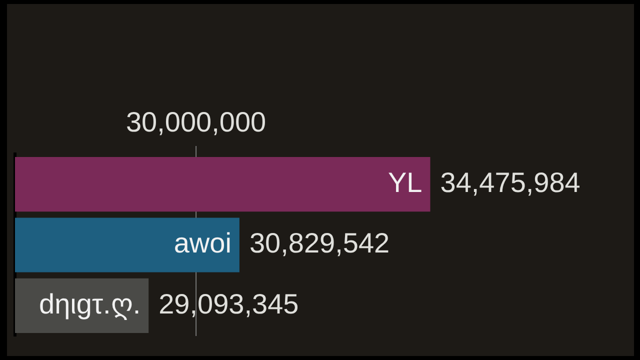 The height and width of the screenshot is (360, 640). What do you see at coordinates (319, 243) in the screenshot?
I see `data-label: 30,829,542` at bounding box center [319, 243].